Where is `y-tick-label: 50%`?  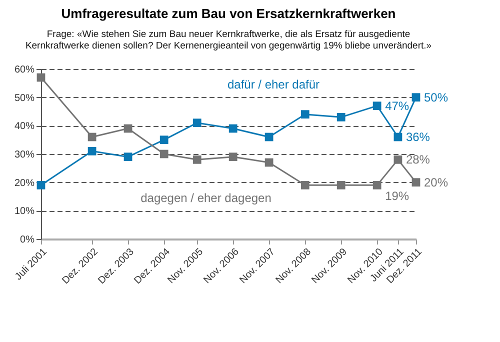 y-tick-label: 50% is located at coordinates (24, 98).